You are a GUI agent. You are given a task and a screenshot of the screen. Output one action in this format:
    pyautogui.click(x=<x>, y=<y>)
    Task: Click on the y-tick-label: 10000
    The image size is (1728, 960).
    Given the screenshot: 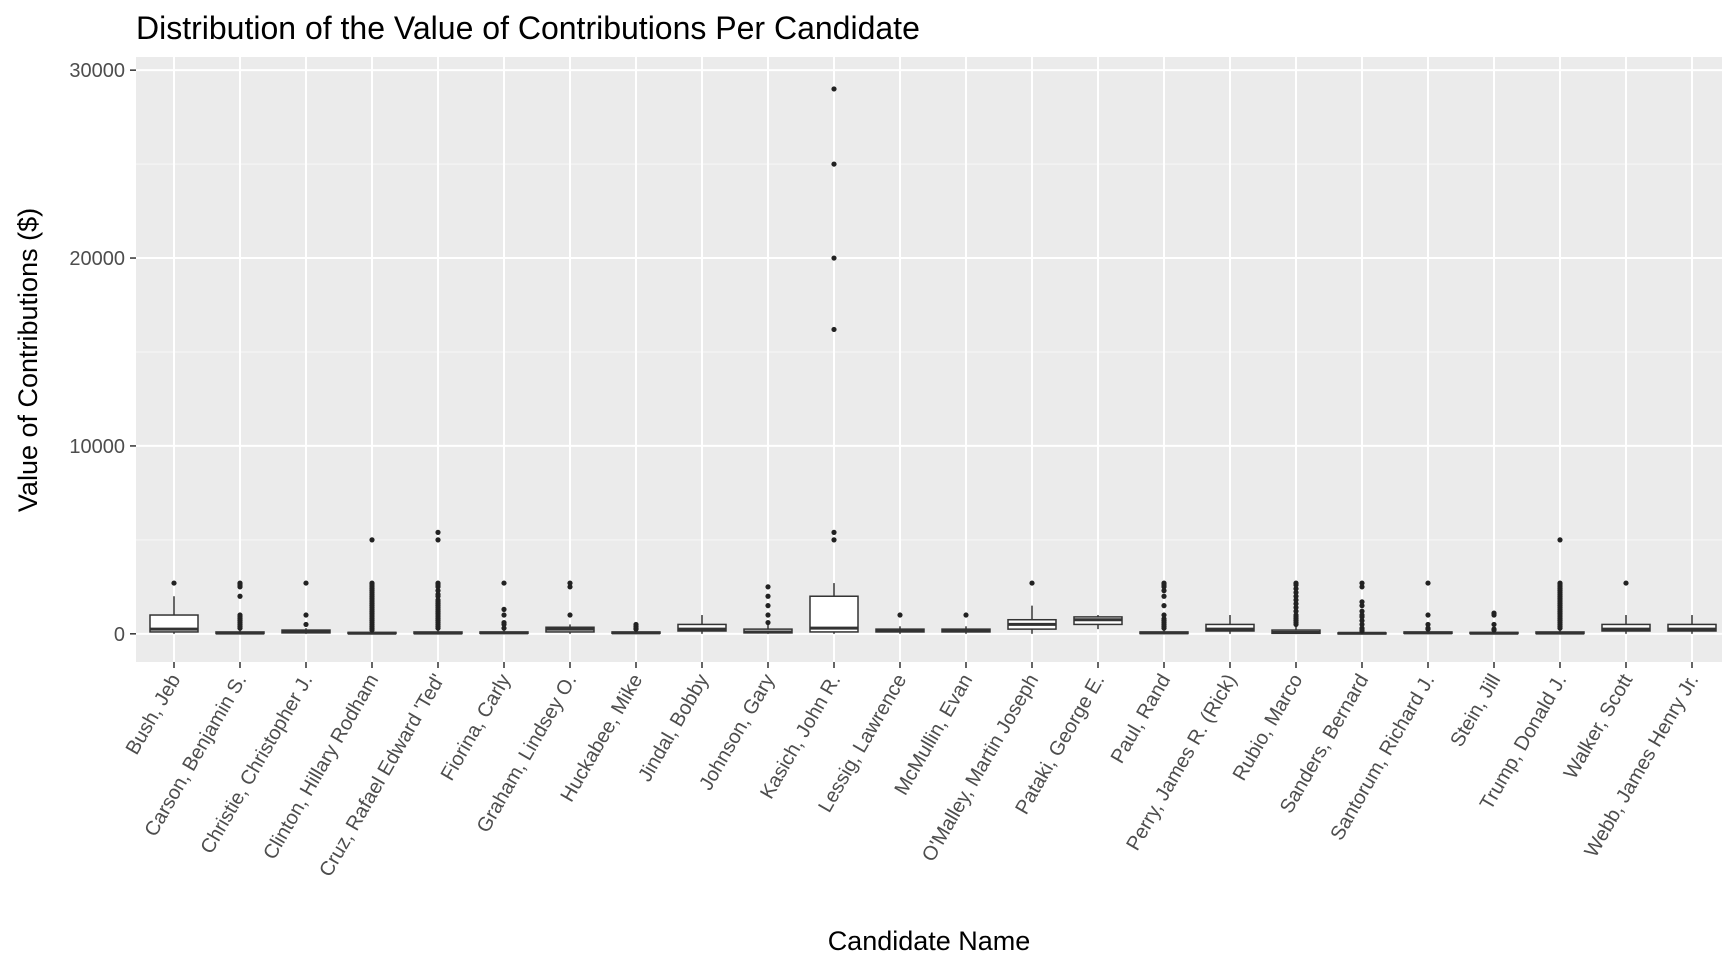 What is the action you would take?
    pyautogui.click(x=97, y=447)
    